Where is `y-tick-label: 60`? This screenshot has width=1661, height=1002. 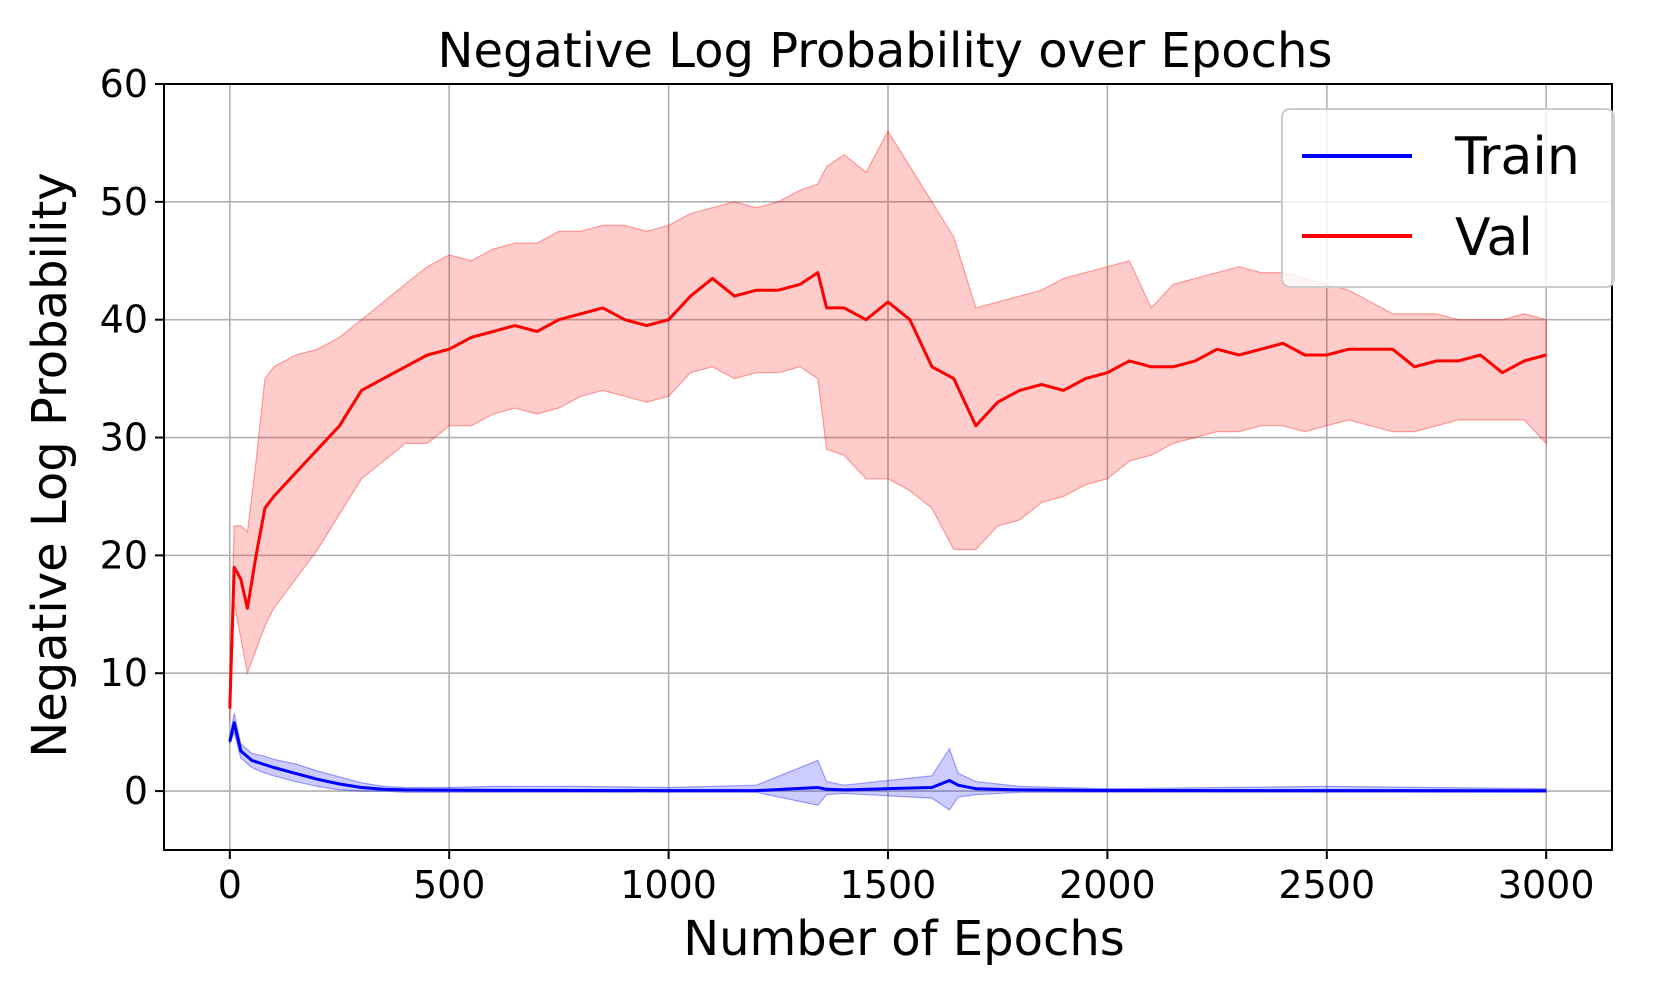 y-tick-label: 60 is located at coordinates (124, 84).